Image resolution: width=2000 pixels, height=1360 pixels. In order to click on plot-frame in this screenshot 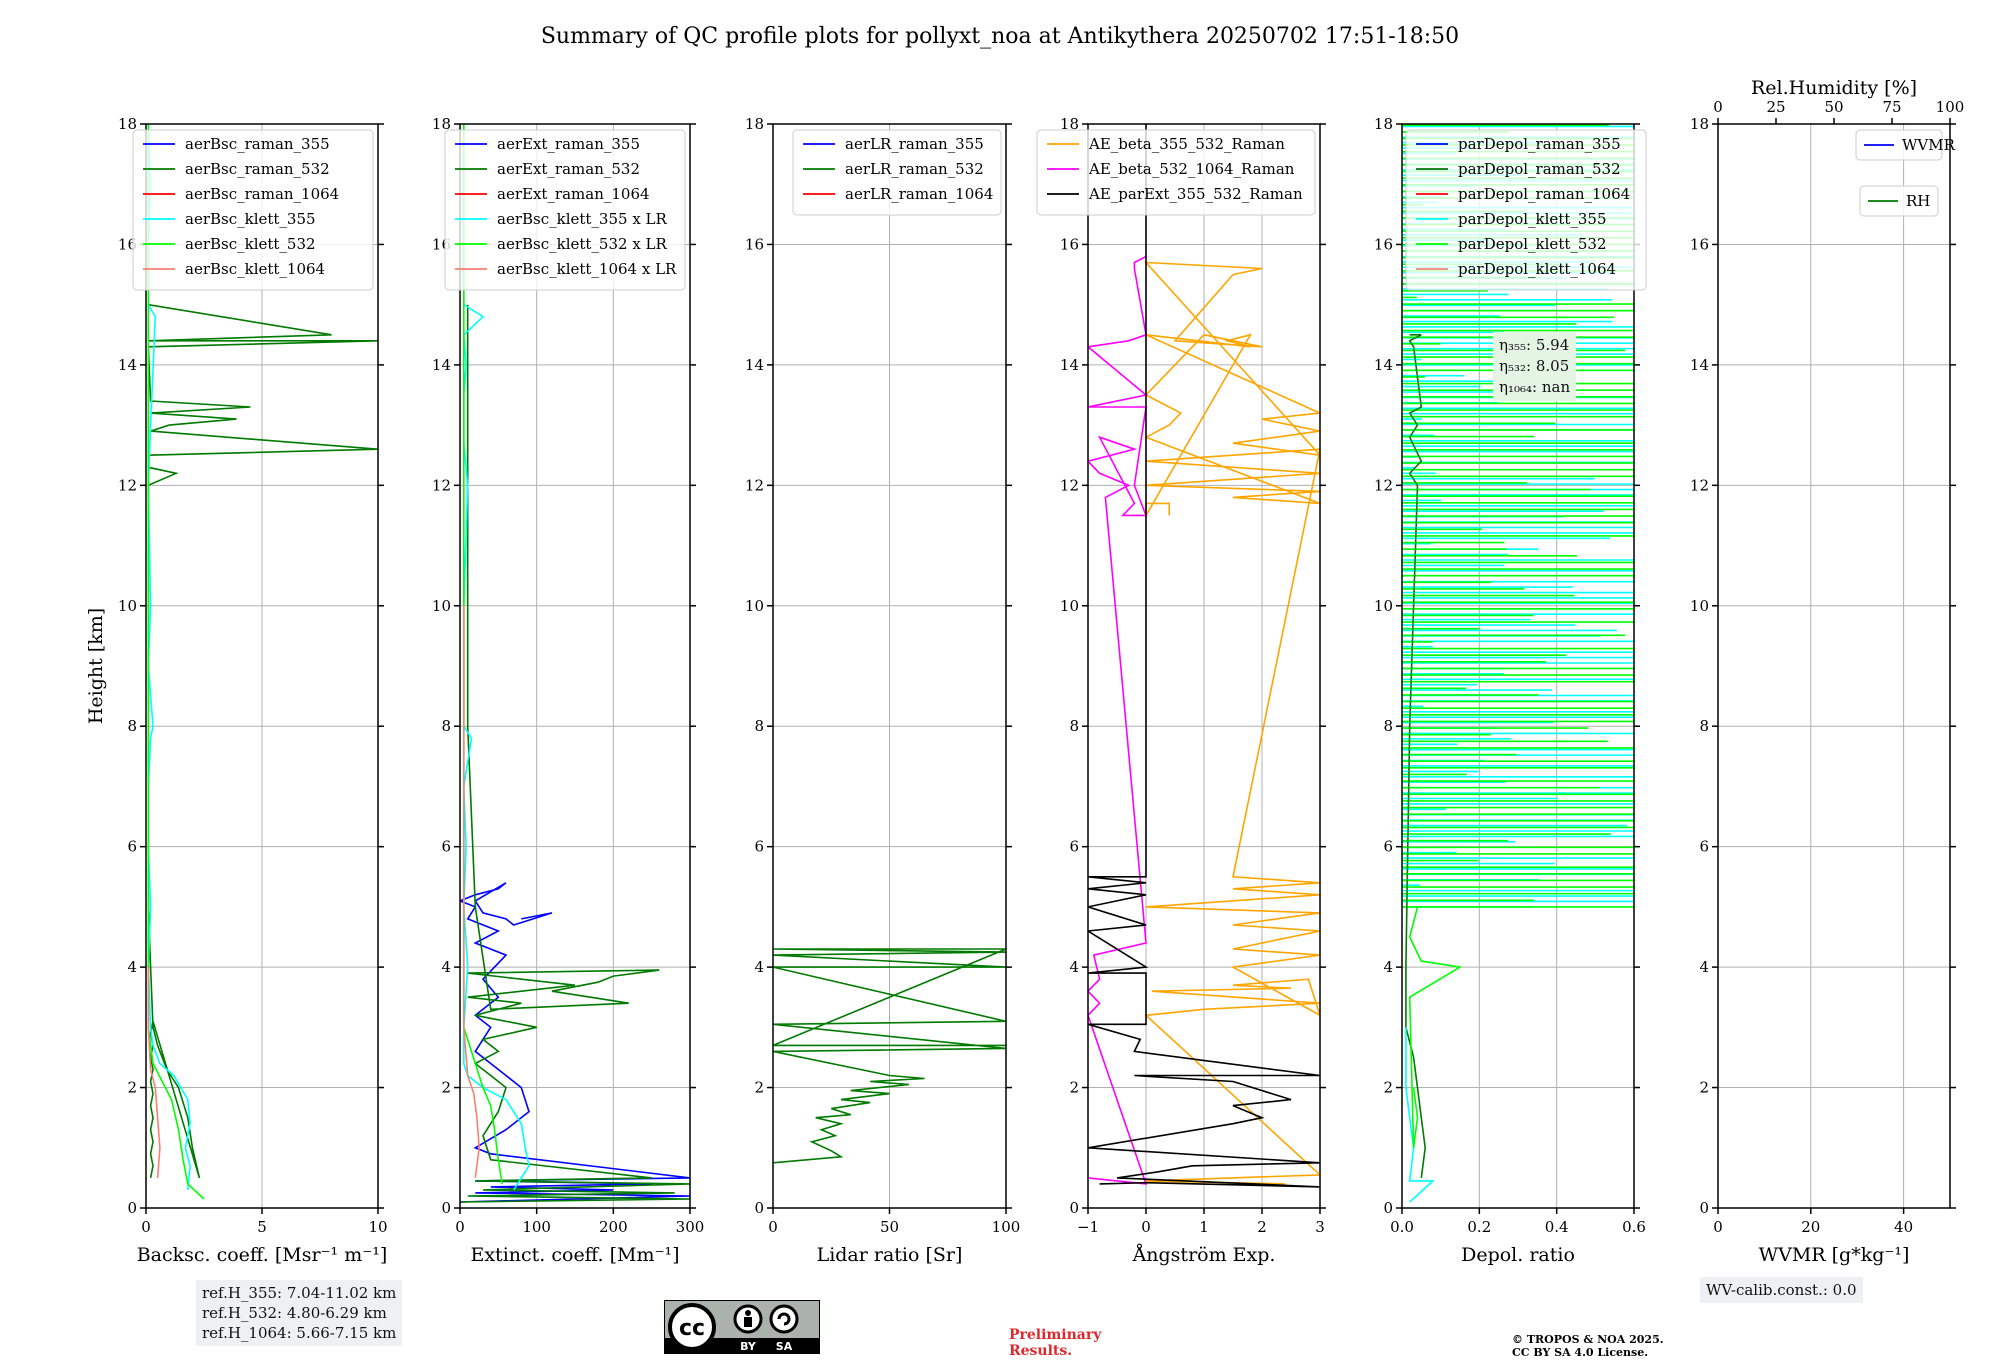, I will do `click(575, 666)`.